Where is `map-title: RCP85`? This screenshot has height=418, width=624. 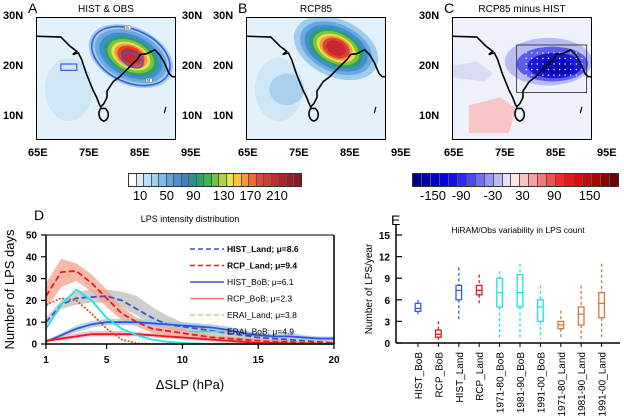 map-title: RCP85 is located at coordinates (316, 9).